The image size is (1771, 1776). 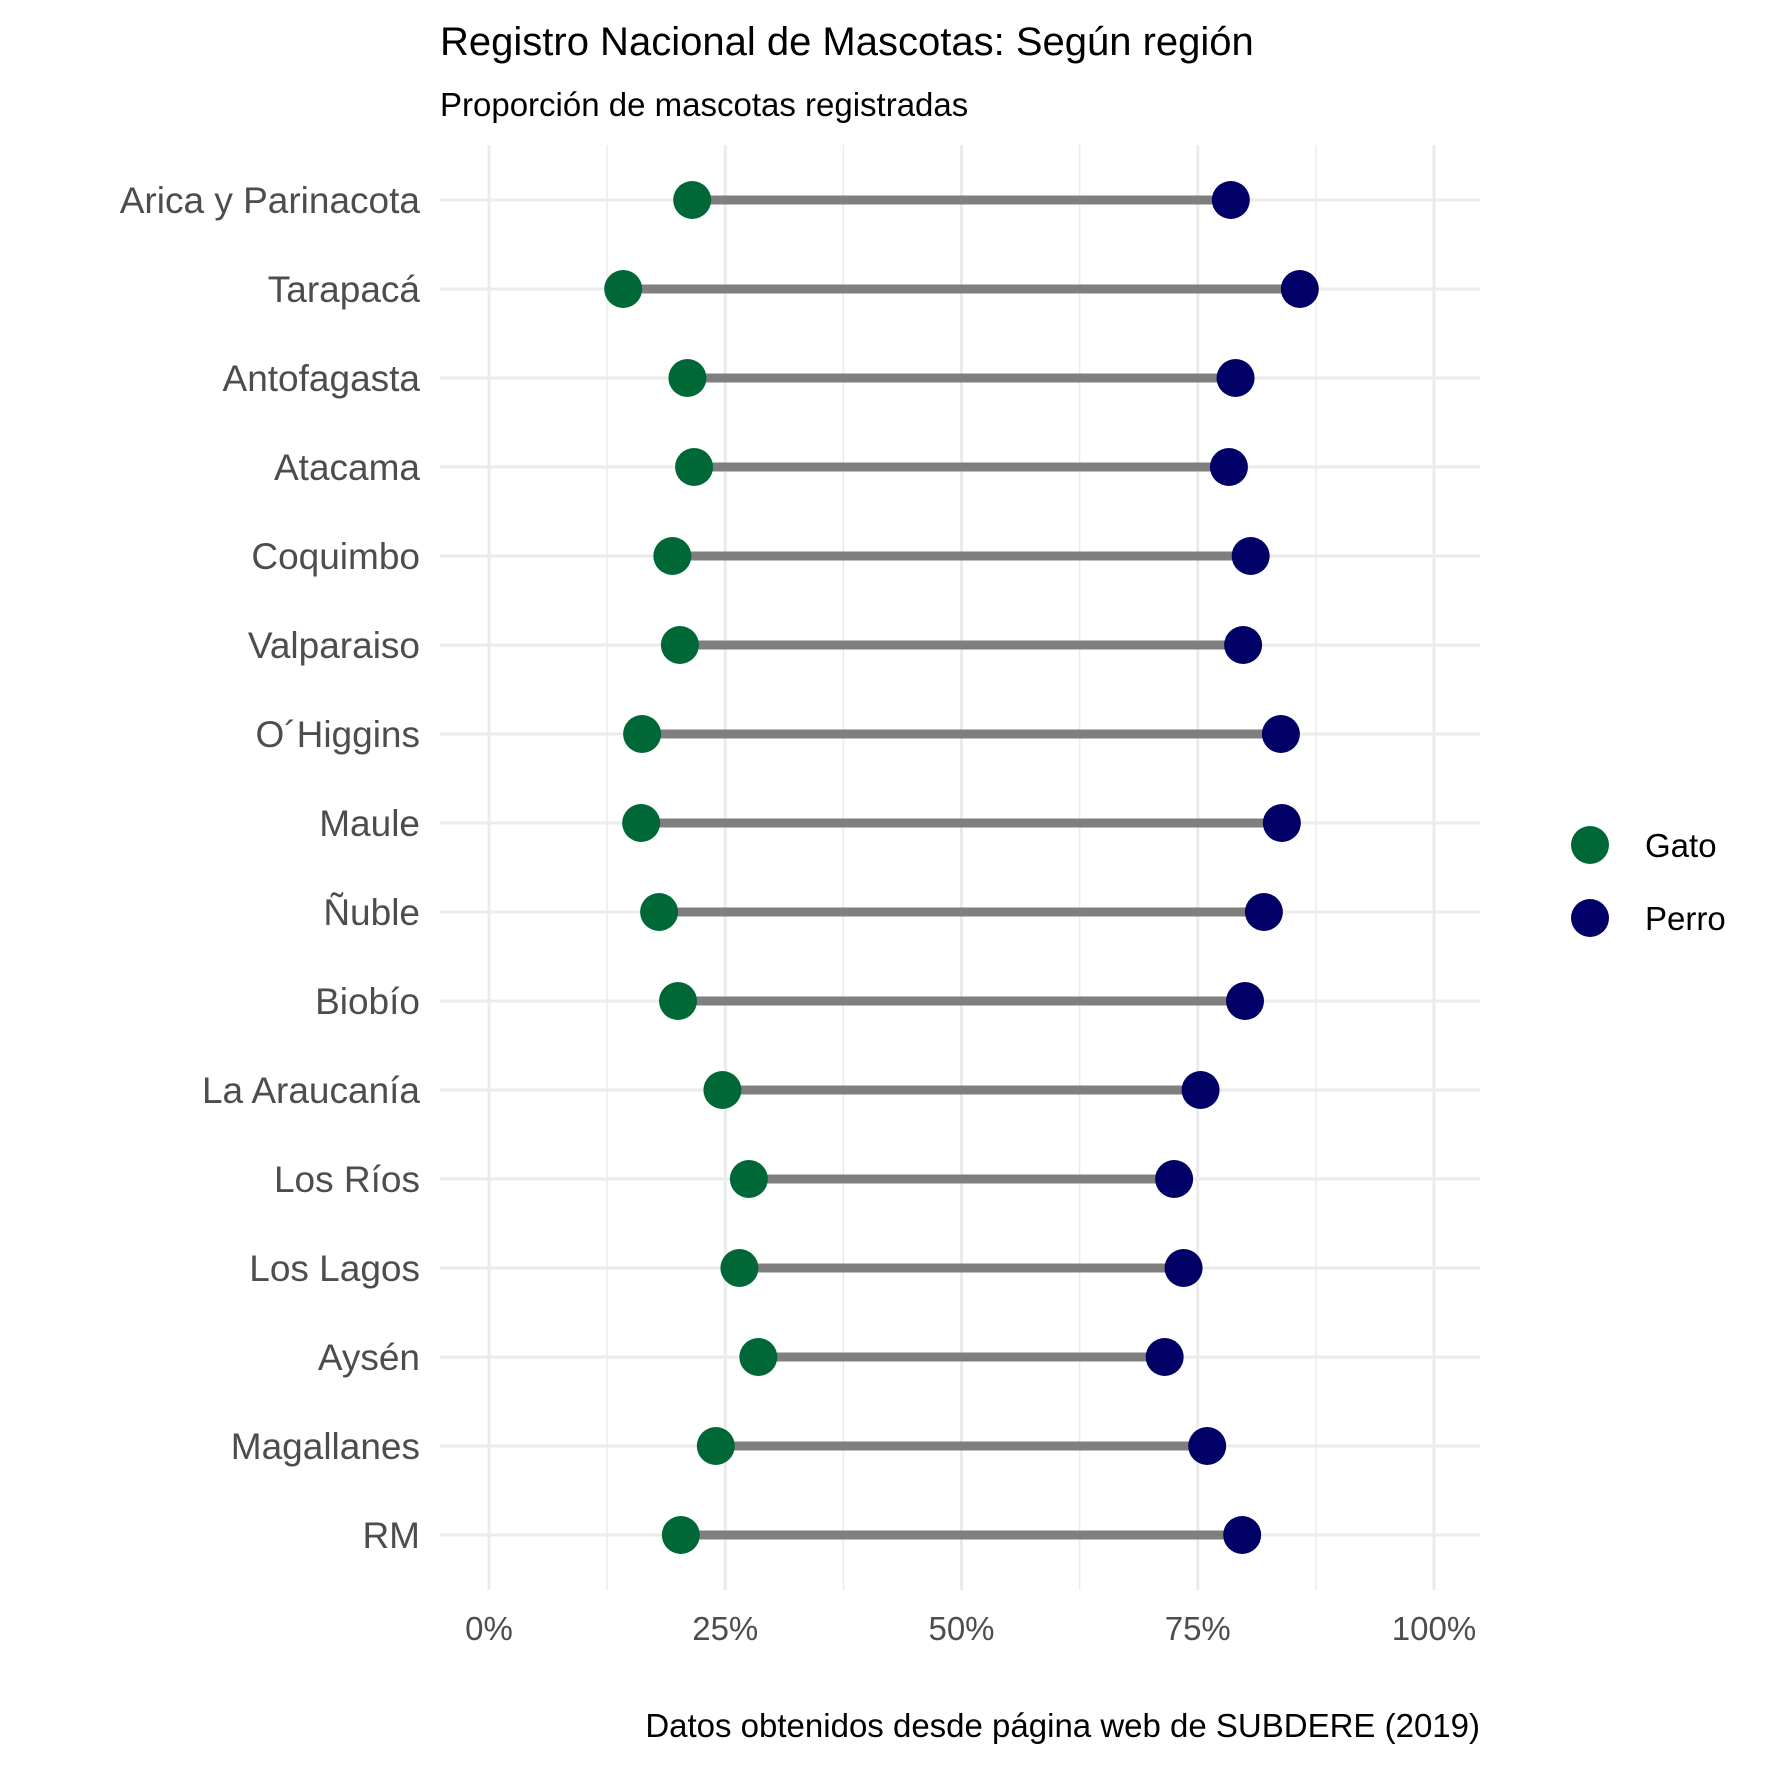 What do you see at coordinates (1681, 845) in the screenshot?
I see `legend-label: Gato` at bounding box center [1681, 845].